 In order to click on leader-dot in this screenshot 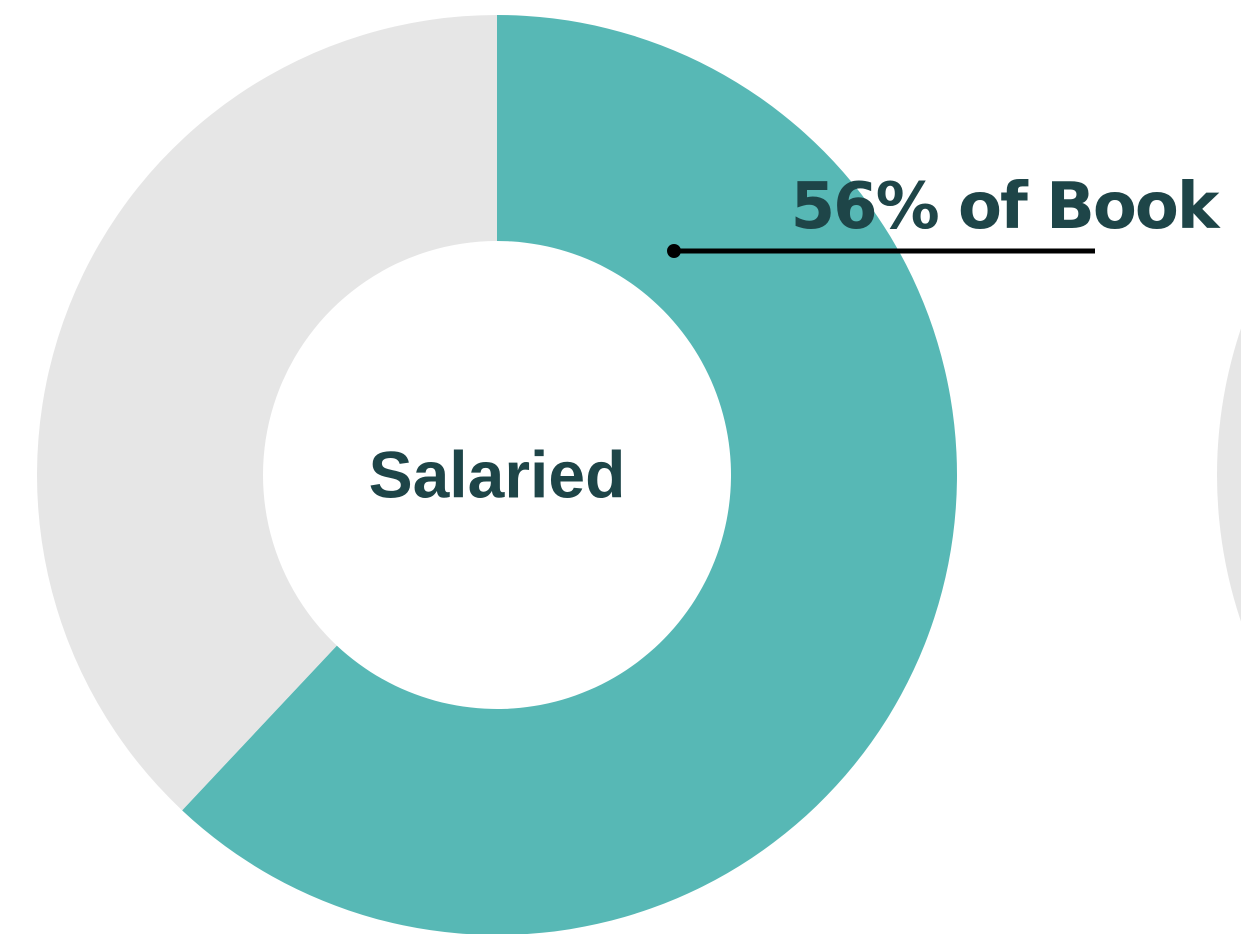, I will do `click(674, 251)`.